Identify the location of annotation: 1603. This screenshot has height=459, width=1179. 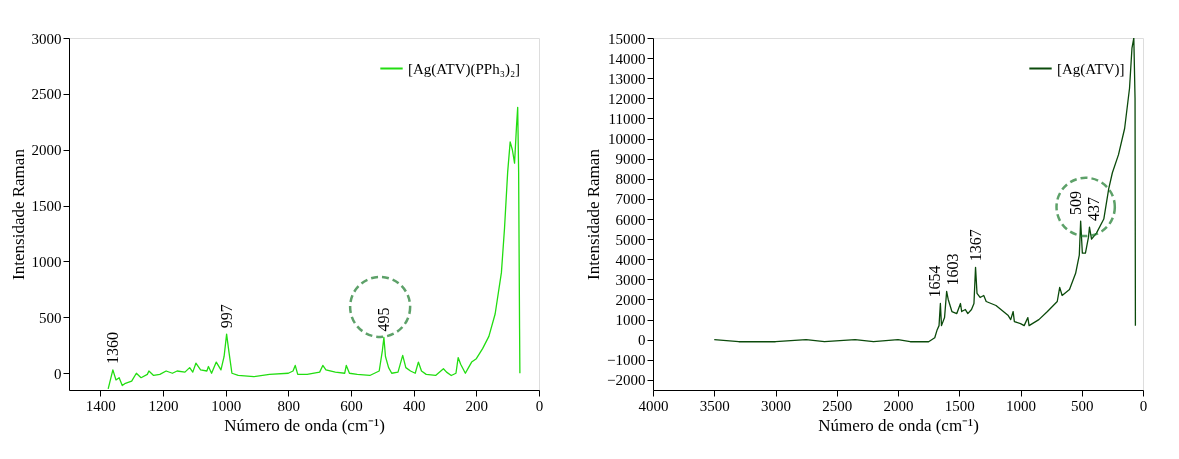
(952, 269).